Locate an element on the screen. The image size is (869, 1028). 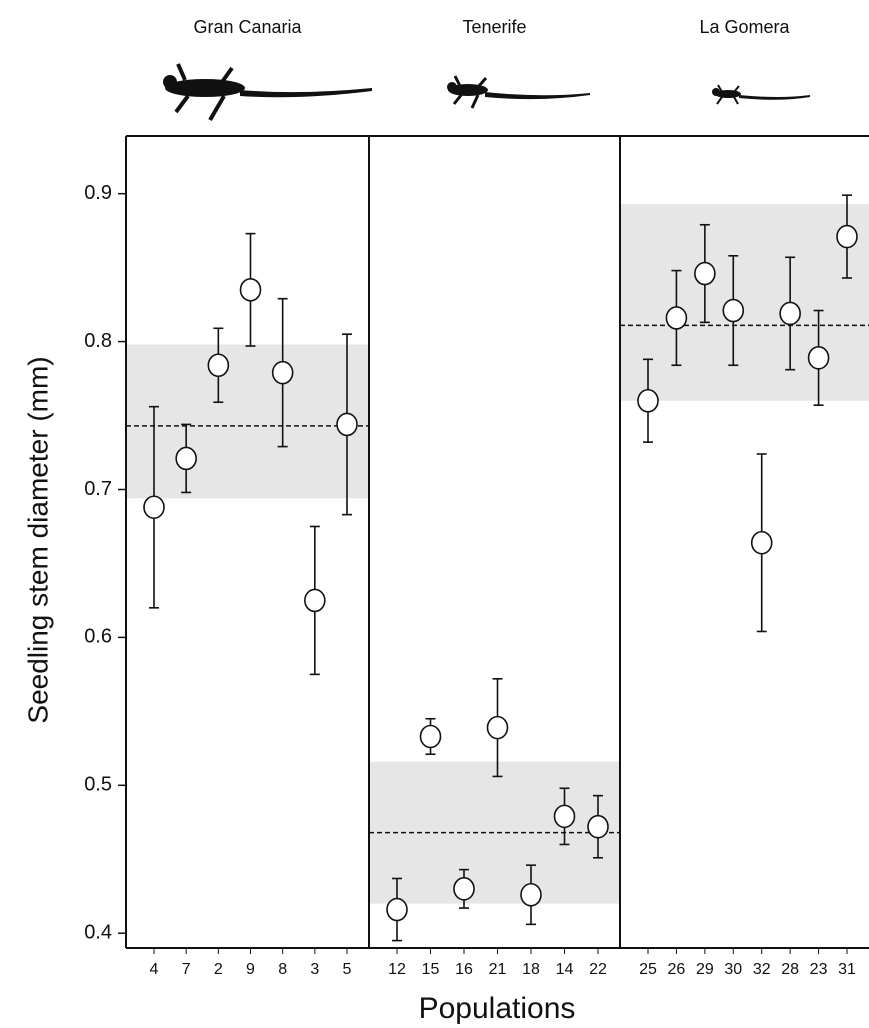
x-tick-label: 14 is located at coordinates (565, 969).